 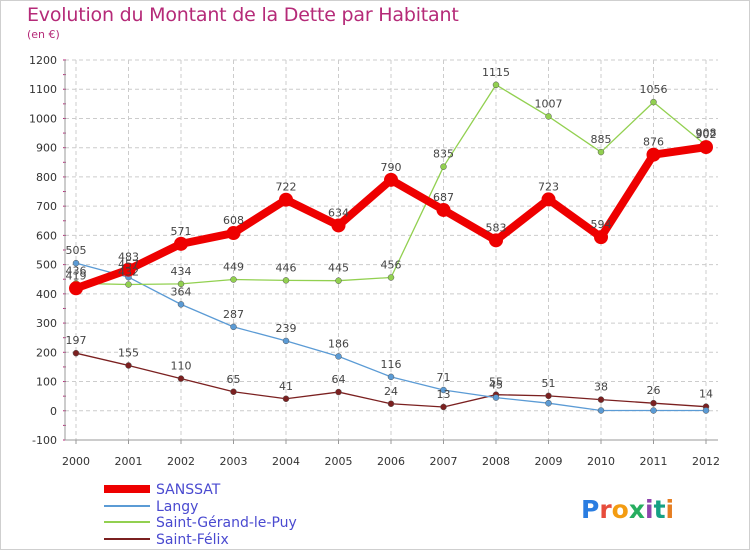 What do you see at coordinates (46, 235) in the screenshot?
I see `y-tick-label: 600` at bounding box center [46, 235].